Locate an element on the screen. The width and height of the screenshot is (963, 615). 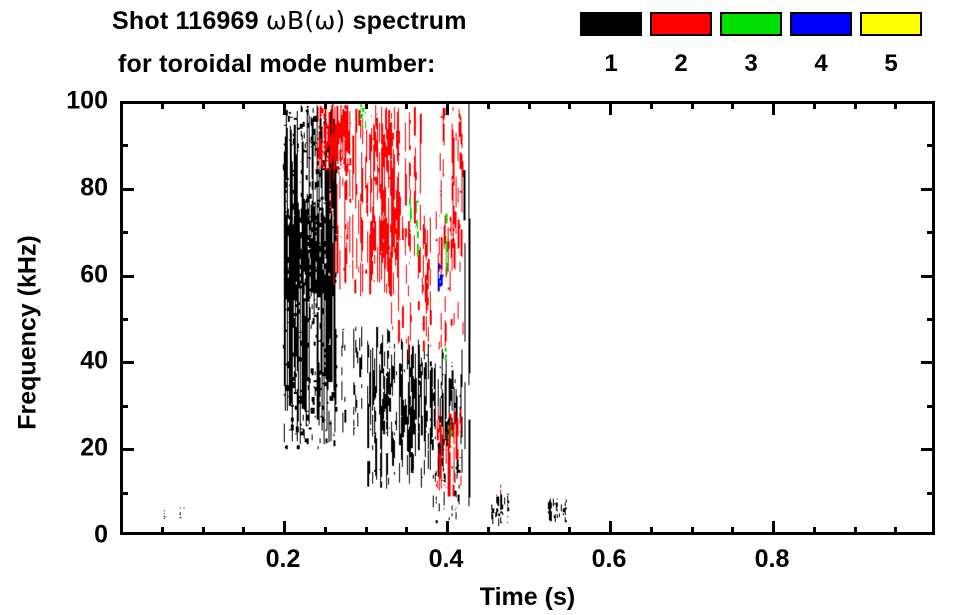
x-axis-label: Time (s) is located at coordinates (527, 597).